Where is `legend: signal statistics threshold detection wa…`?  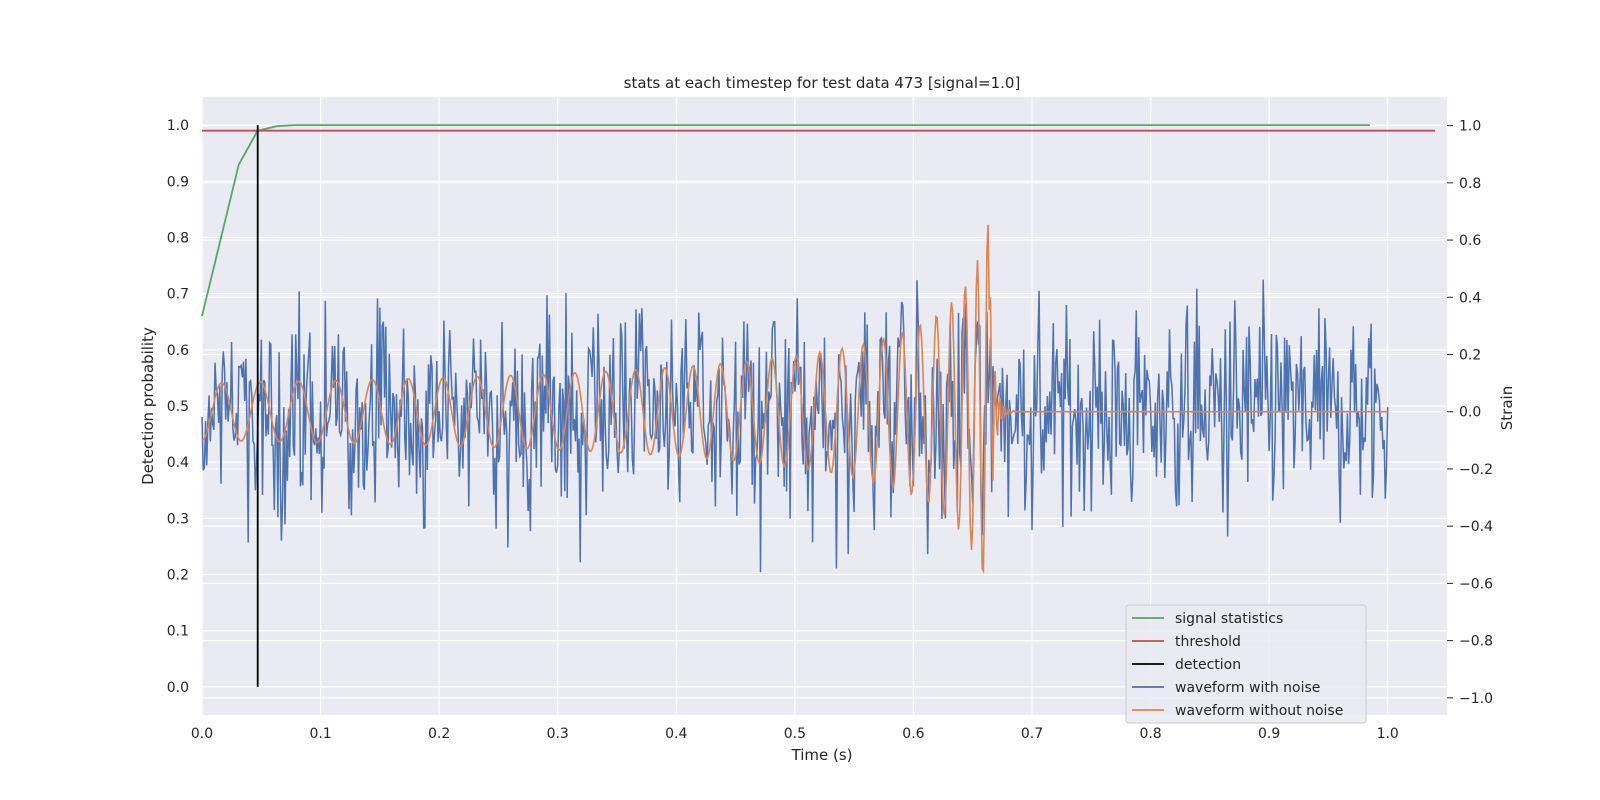 legend: signal statistics threshold detection wa… is located at coordinates (1246, 664).